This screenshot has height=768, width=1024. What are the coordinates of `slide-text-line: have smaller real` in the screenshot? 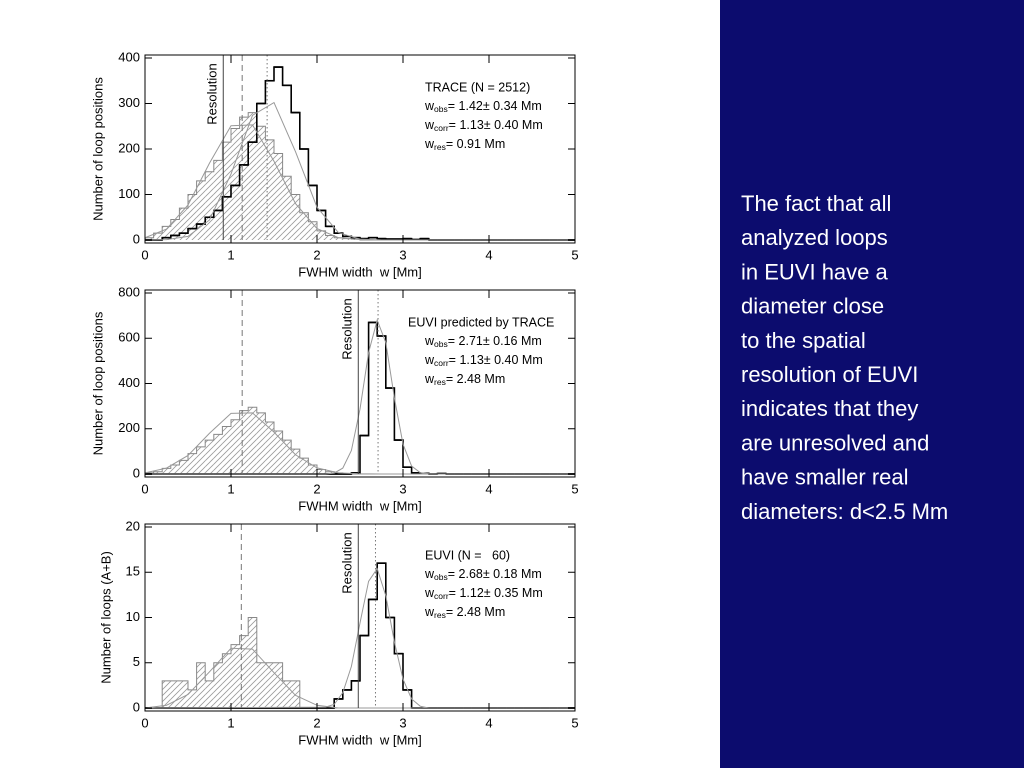 It's located at (825, 477).